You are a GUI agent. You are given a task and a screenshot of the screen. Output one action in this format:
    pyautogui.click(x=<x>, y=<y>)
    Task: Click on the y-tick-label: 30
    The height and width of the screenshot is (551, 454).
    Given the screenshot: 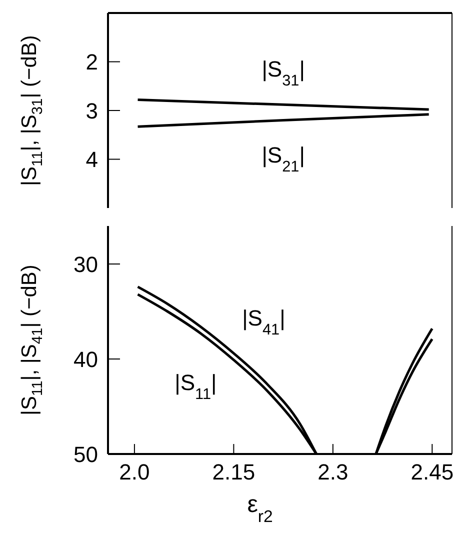 What is the action you would take?
    pyautogui.click(x=86, y=264)
    